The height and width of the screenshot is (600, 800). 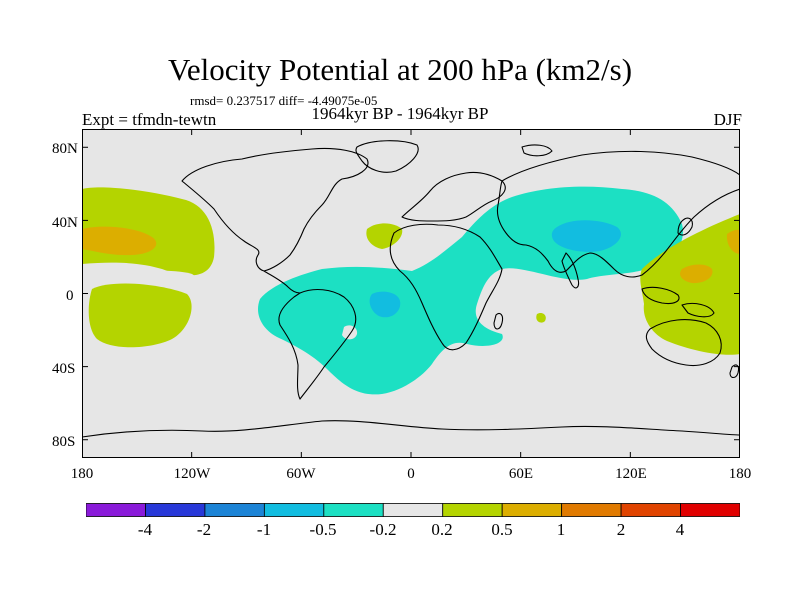 What do you see at coordinates (65, 149) in the screenshot?
I see `y-tick-80n: 80N` at bounding box center [65, 149].